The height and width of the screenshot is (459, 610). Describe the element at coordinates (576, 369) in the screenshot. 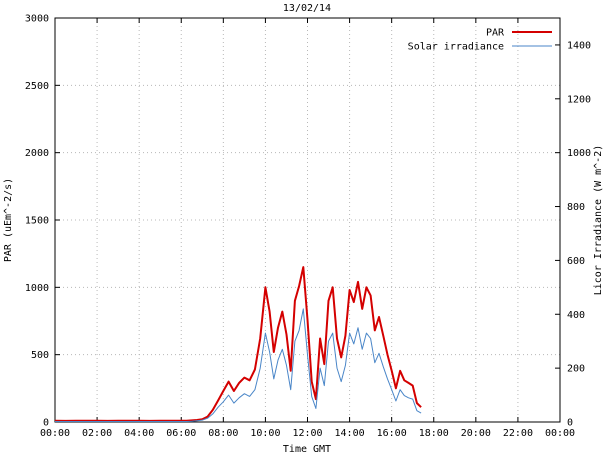

I see `y-right-tick-label: 200` at that location.